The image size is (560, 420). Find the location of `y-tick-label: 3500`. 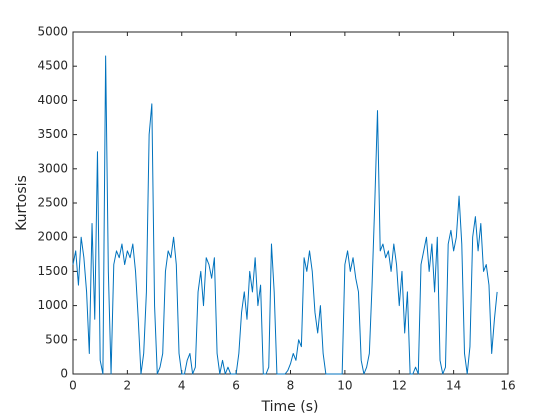

y-tick-label: 3500 is located at coordinates (52, 134).